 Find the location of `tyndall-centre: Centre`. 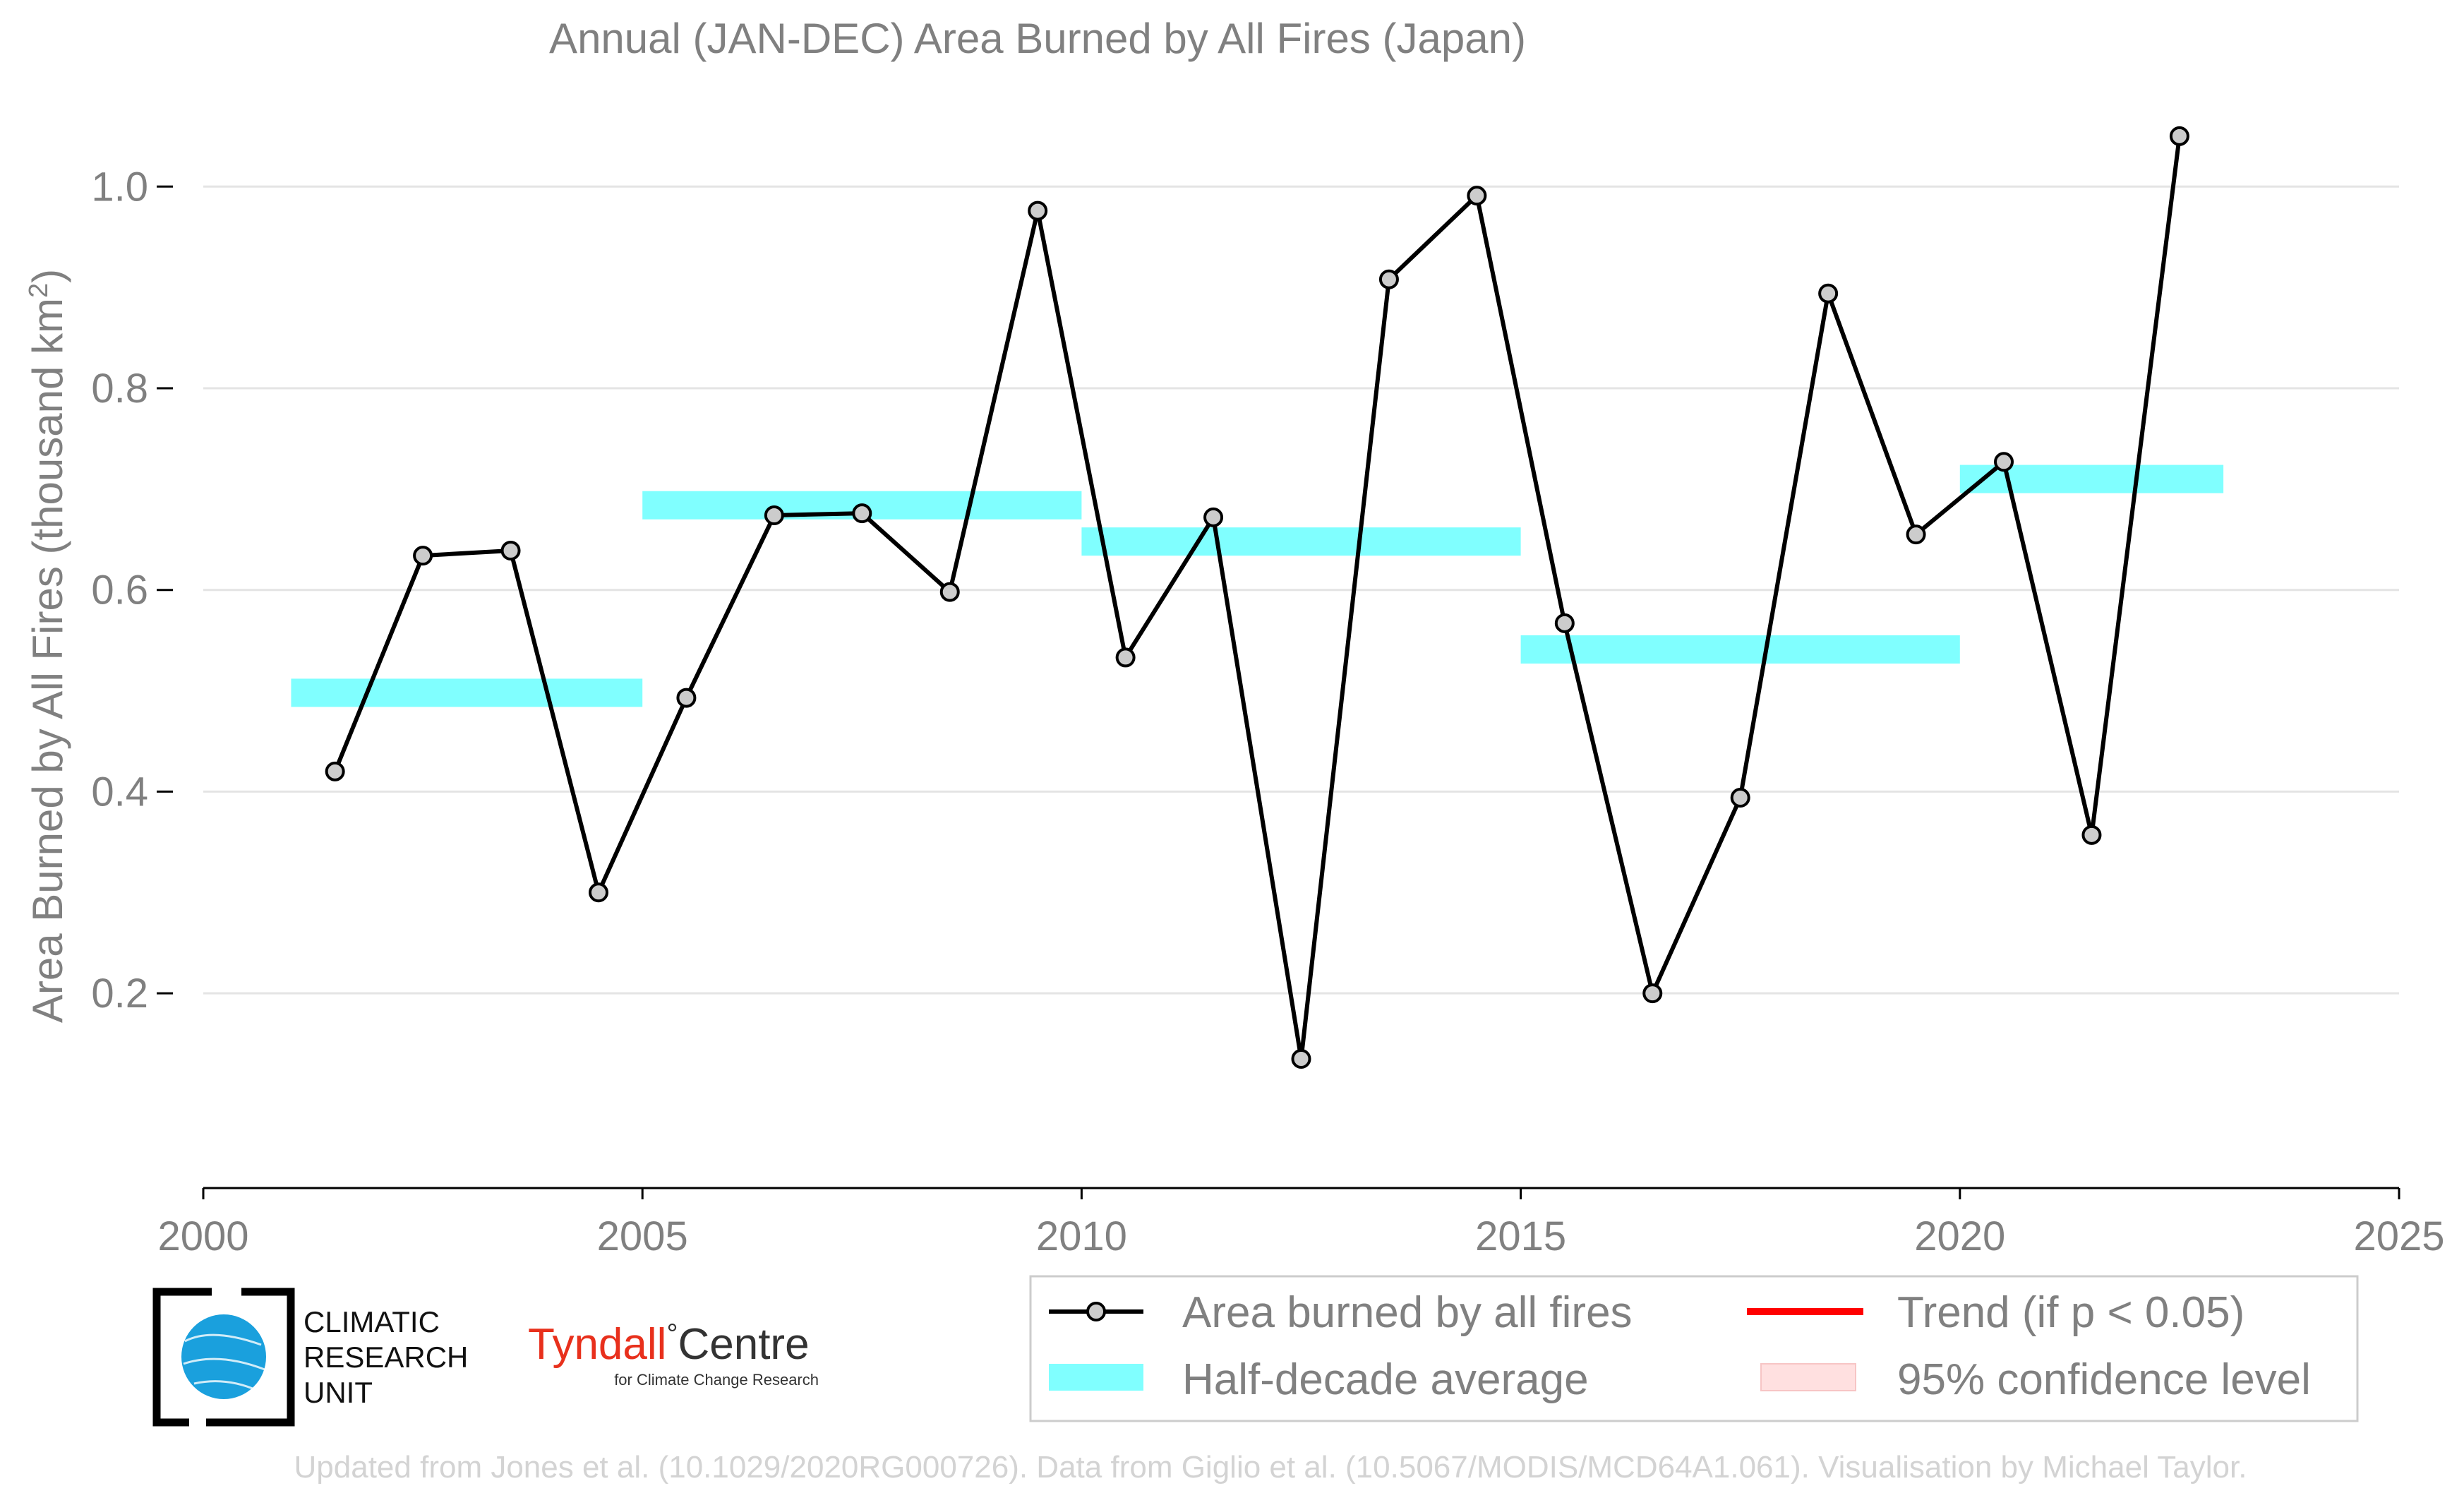

tyndall-centre: Centre is located at coordinates (743, 1344).